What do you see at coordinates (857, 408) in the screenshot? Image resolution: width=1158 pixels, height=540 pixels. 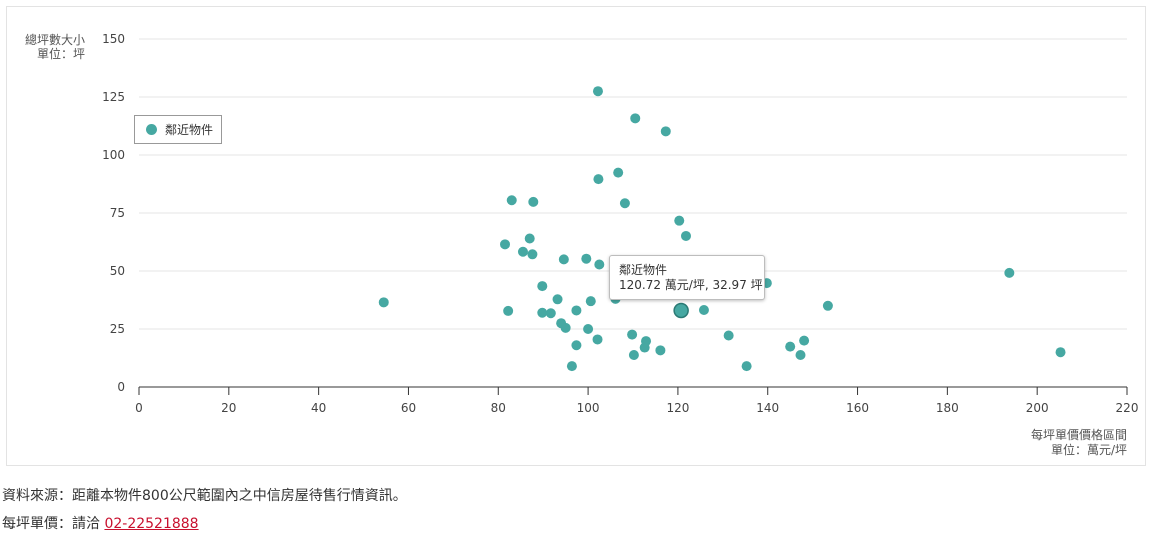 I see `x-tick-label: 160` at bounding box center [857, 408].